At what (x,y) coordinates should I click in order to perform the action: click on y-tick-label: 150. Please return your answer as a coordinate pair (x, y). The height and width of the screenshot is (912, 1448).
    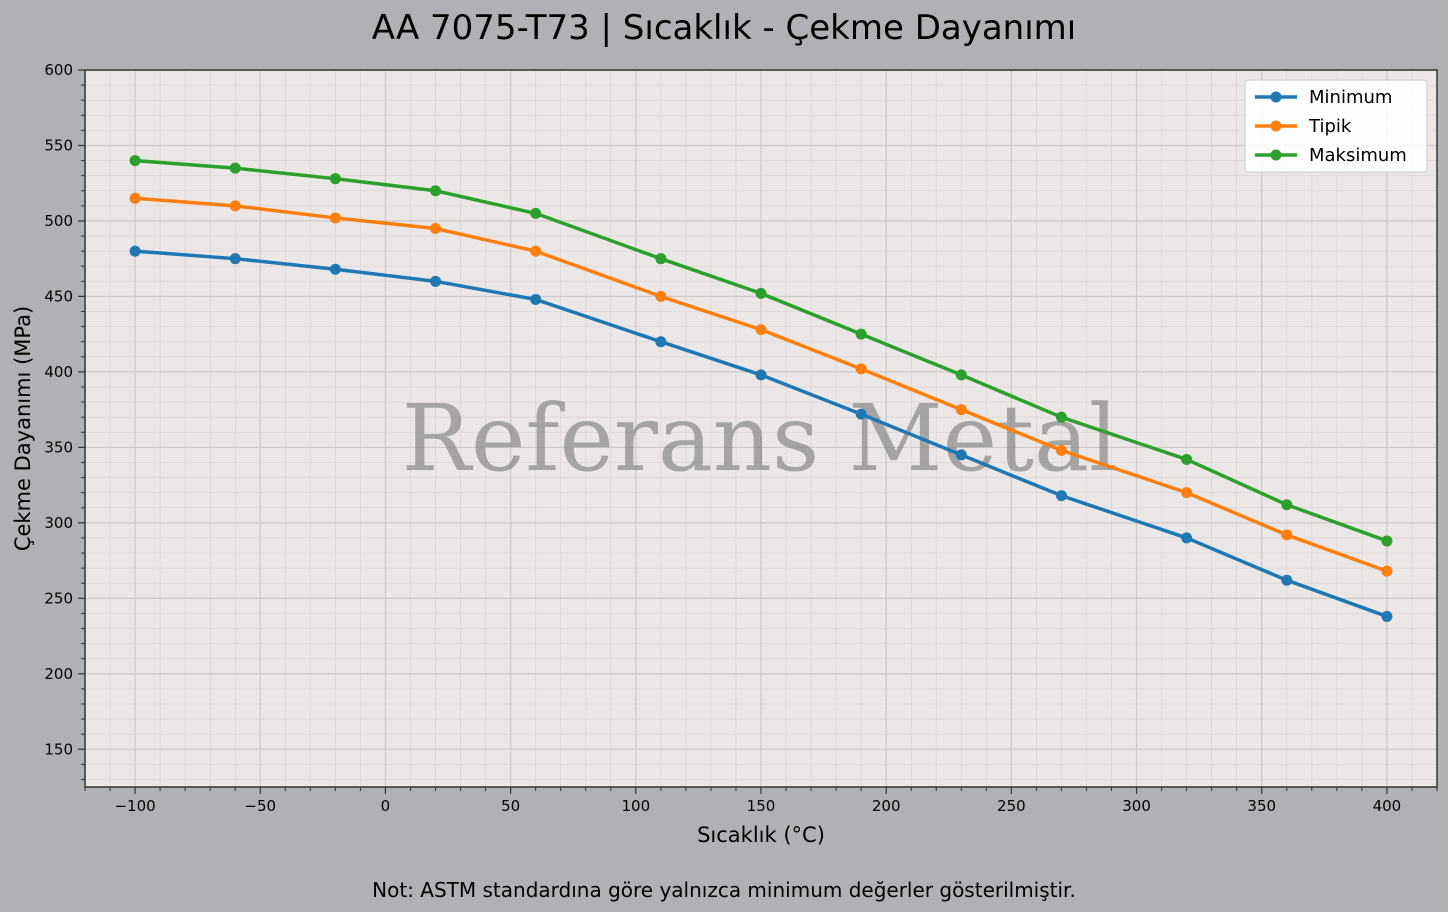
    Looking at the image, I should click on (58, 749).